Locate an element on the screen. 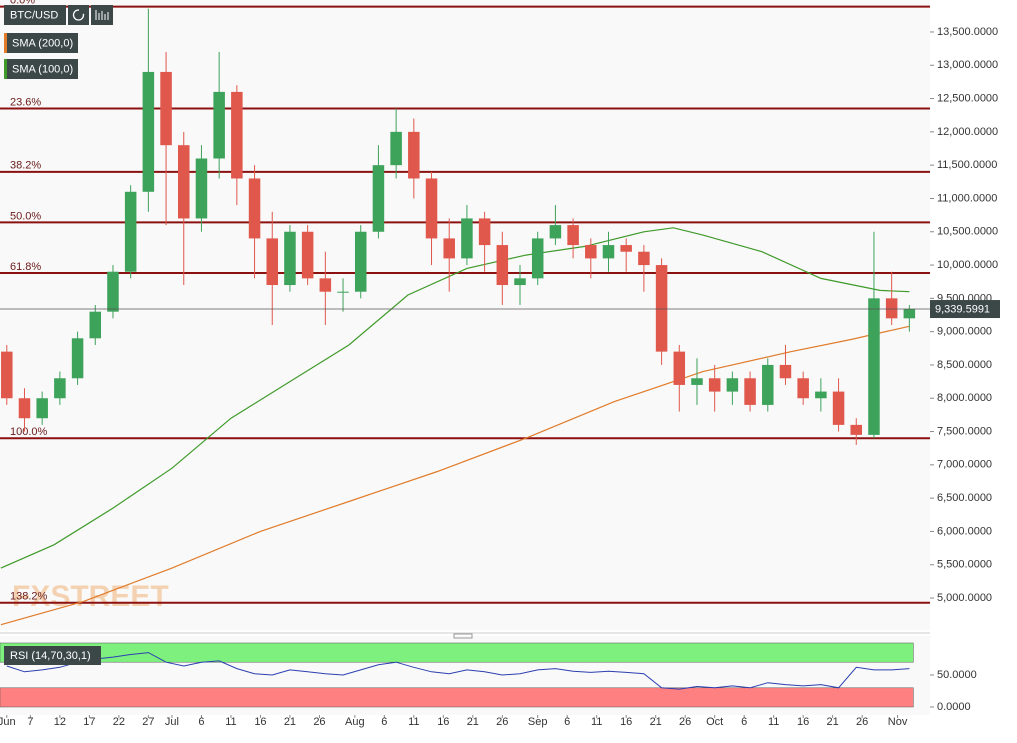 This screenshot has height=743, width=1017. rsi-box is located at coordinates (52, 655).